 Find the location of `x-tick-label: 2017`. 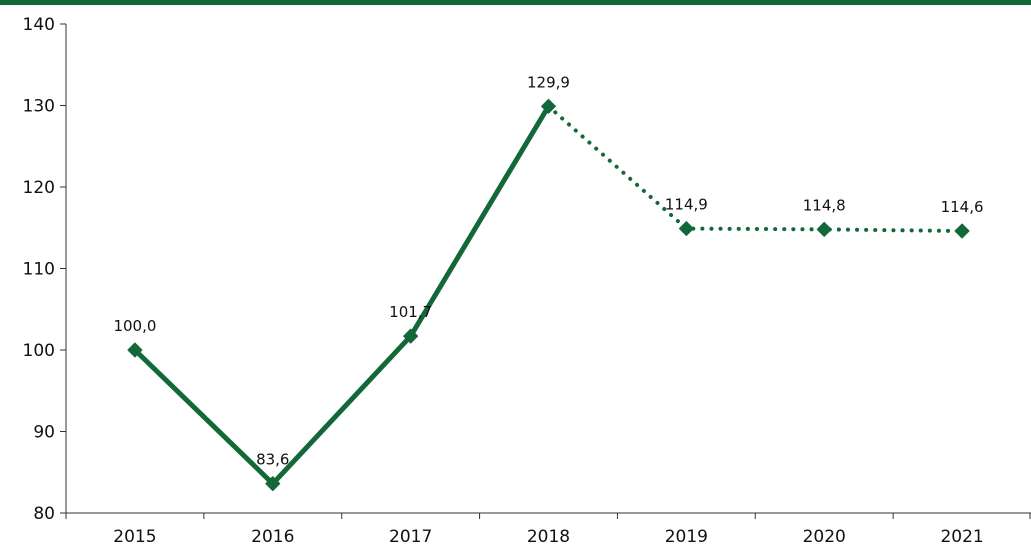

x-tick-label: 2017 is located at coordinates (410, 536).